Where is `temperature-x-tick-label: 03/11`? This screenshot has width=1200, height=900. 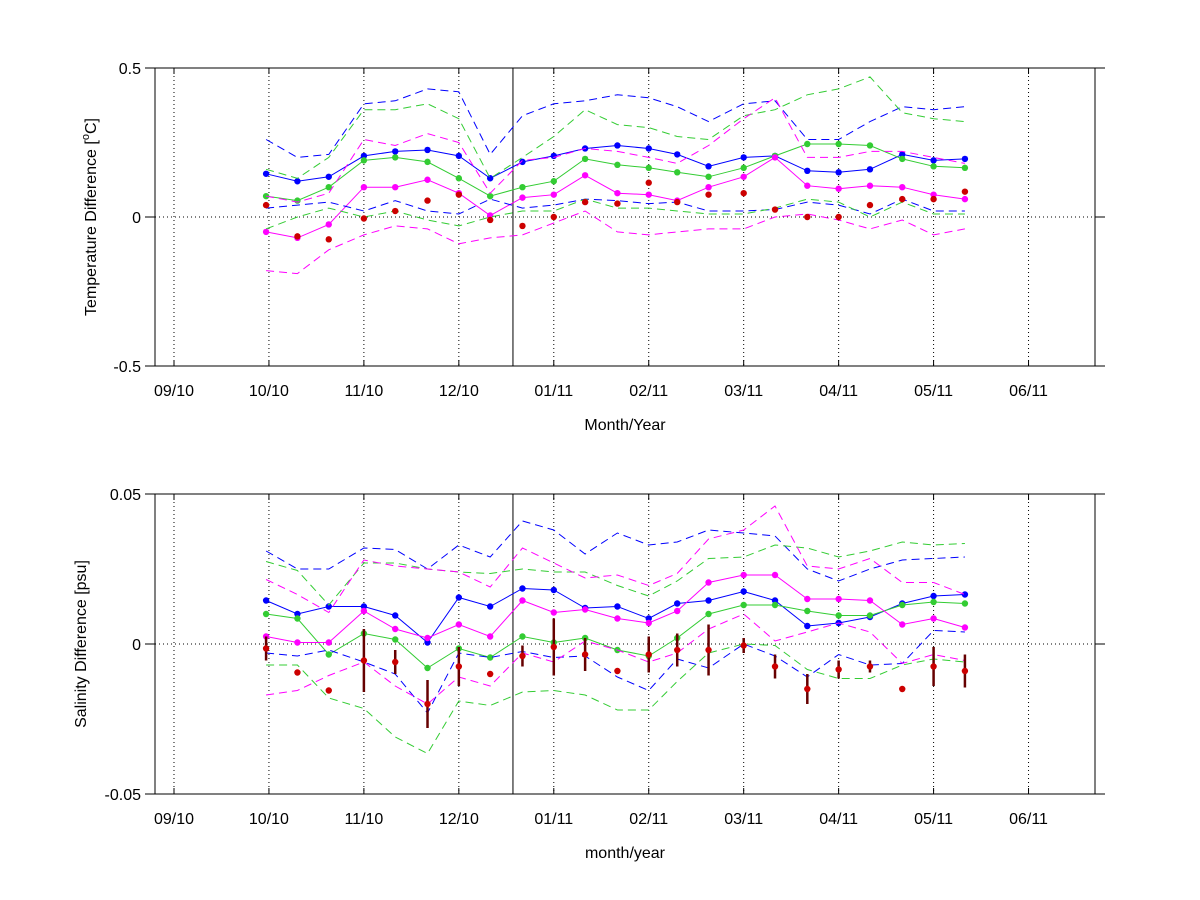 temperature-x-tick-label: 03/11 is located at coordinates (743, 391).